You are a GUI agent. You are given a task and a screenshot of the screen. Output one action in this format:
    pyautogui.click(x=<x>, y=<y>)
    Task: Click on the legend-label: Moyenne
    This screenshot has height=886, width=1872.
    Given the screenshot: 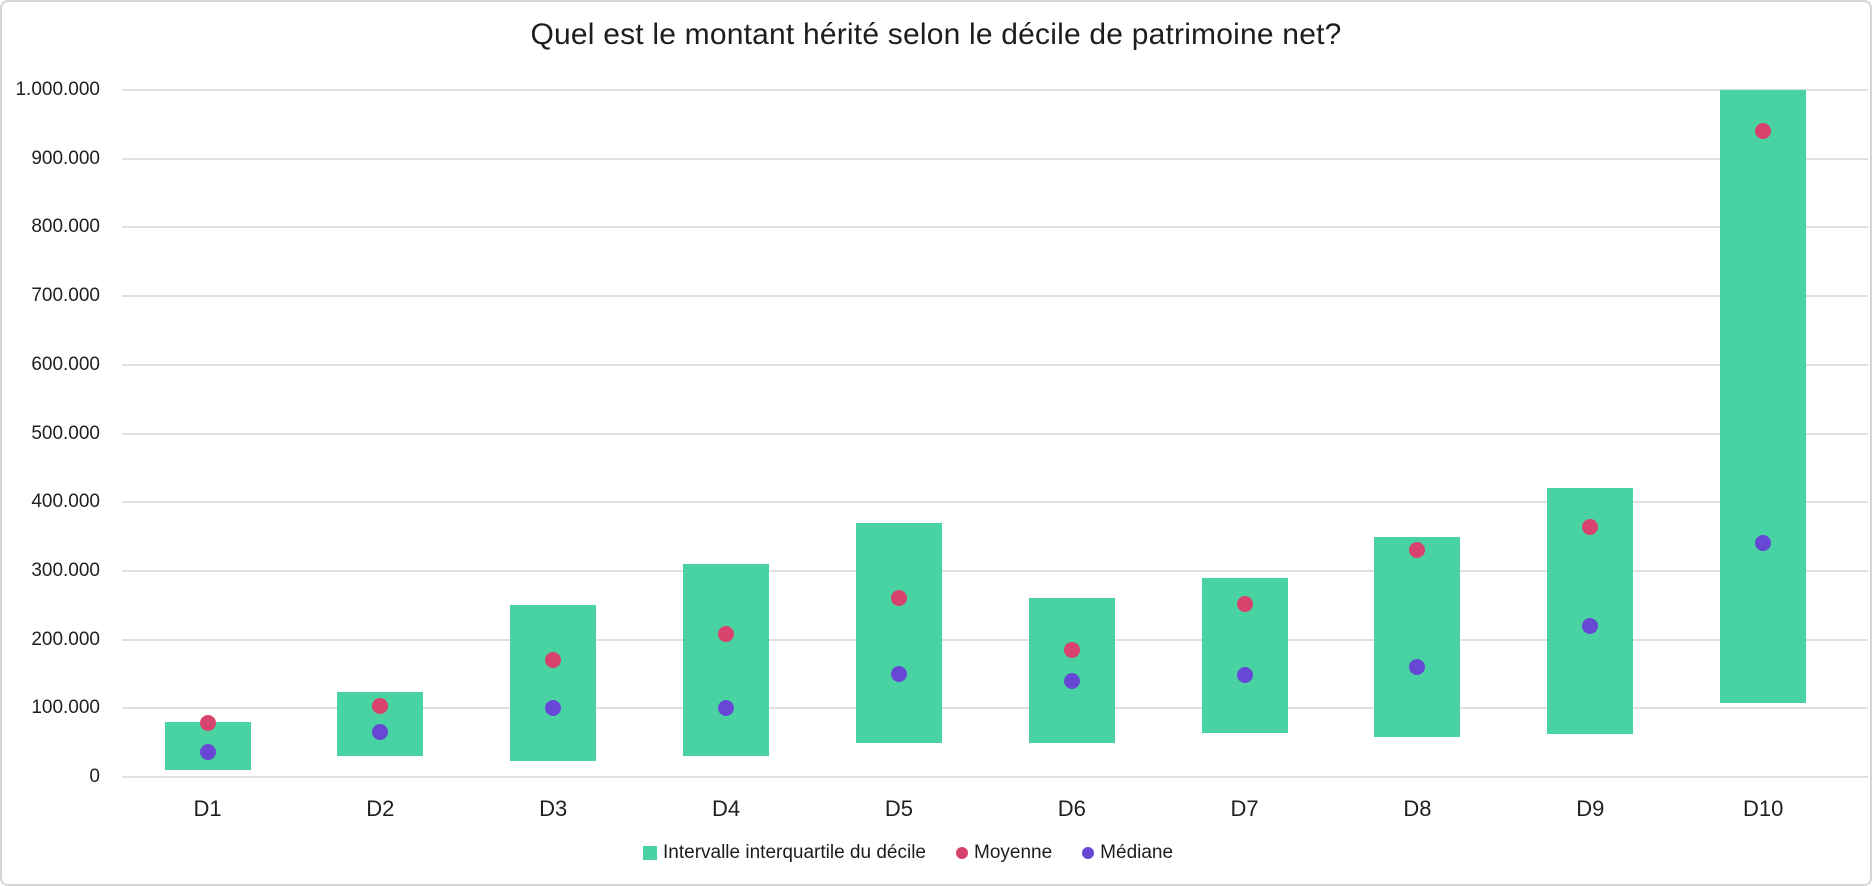 What is the action you would take?
    pyautogui.click(x=1013, y=852)
    